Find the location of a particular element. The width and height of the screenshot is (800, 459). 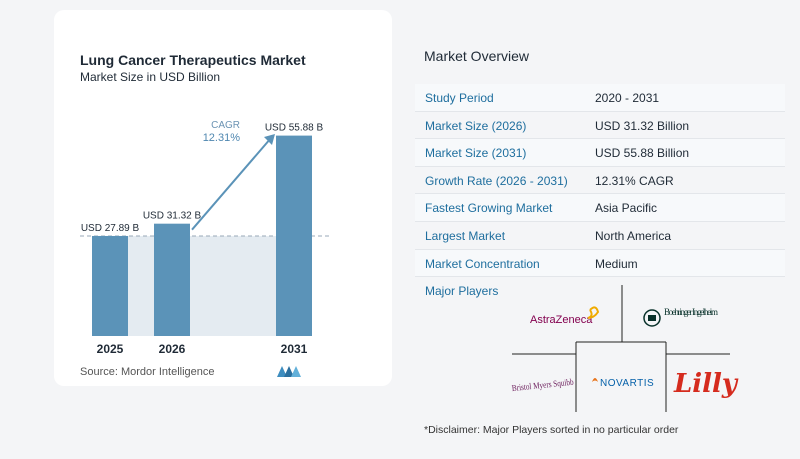

x-tick-2025: 2025 is located at coordinates (110, 349).